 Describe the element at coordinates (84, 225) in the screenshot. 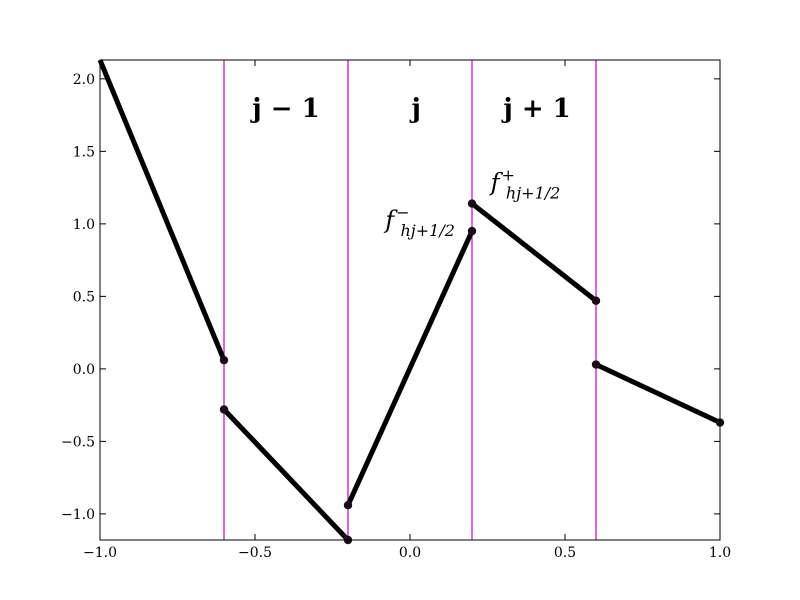

I see `y-tick-label-4: 1.0` at that location.